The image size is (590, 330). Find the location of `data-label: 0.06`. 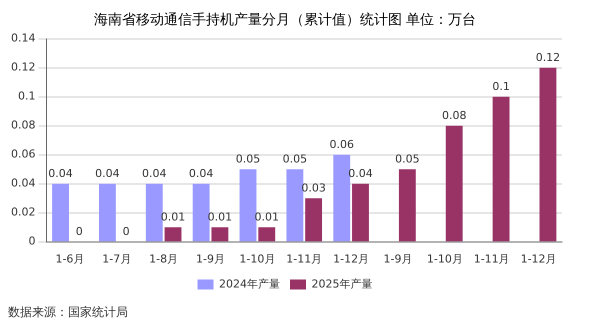

data-label: 0.06 is located at coordinates (341, 145).